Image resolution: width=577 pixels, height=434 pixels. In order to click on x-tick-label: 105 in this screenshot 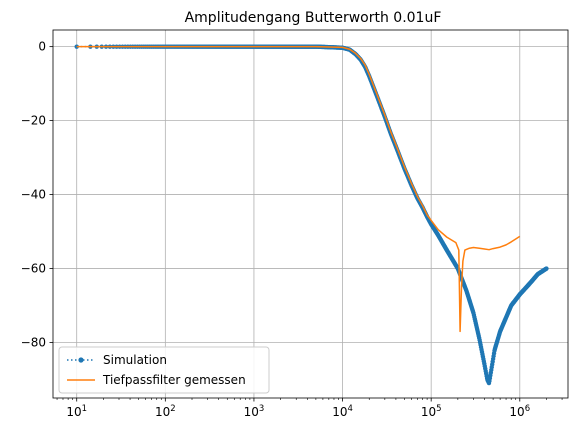, I will do `click(431, 411)`.